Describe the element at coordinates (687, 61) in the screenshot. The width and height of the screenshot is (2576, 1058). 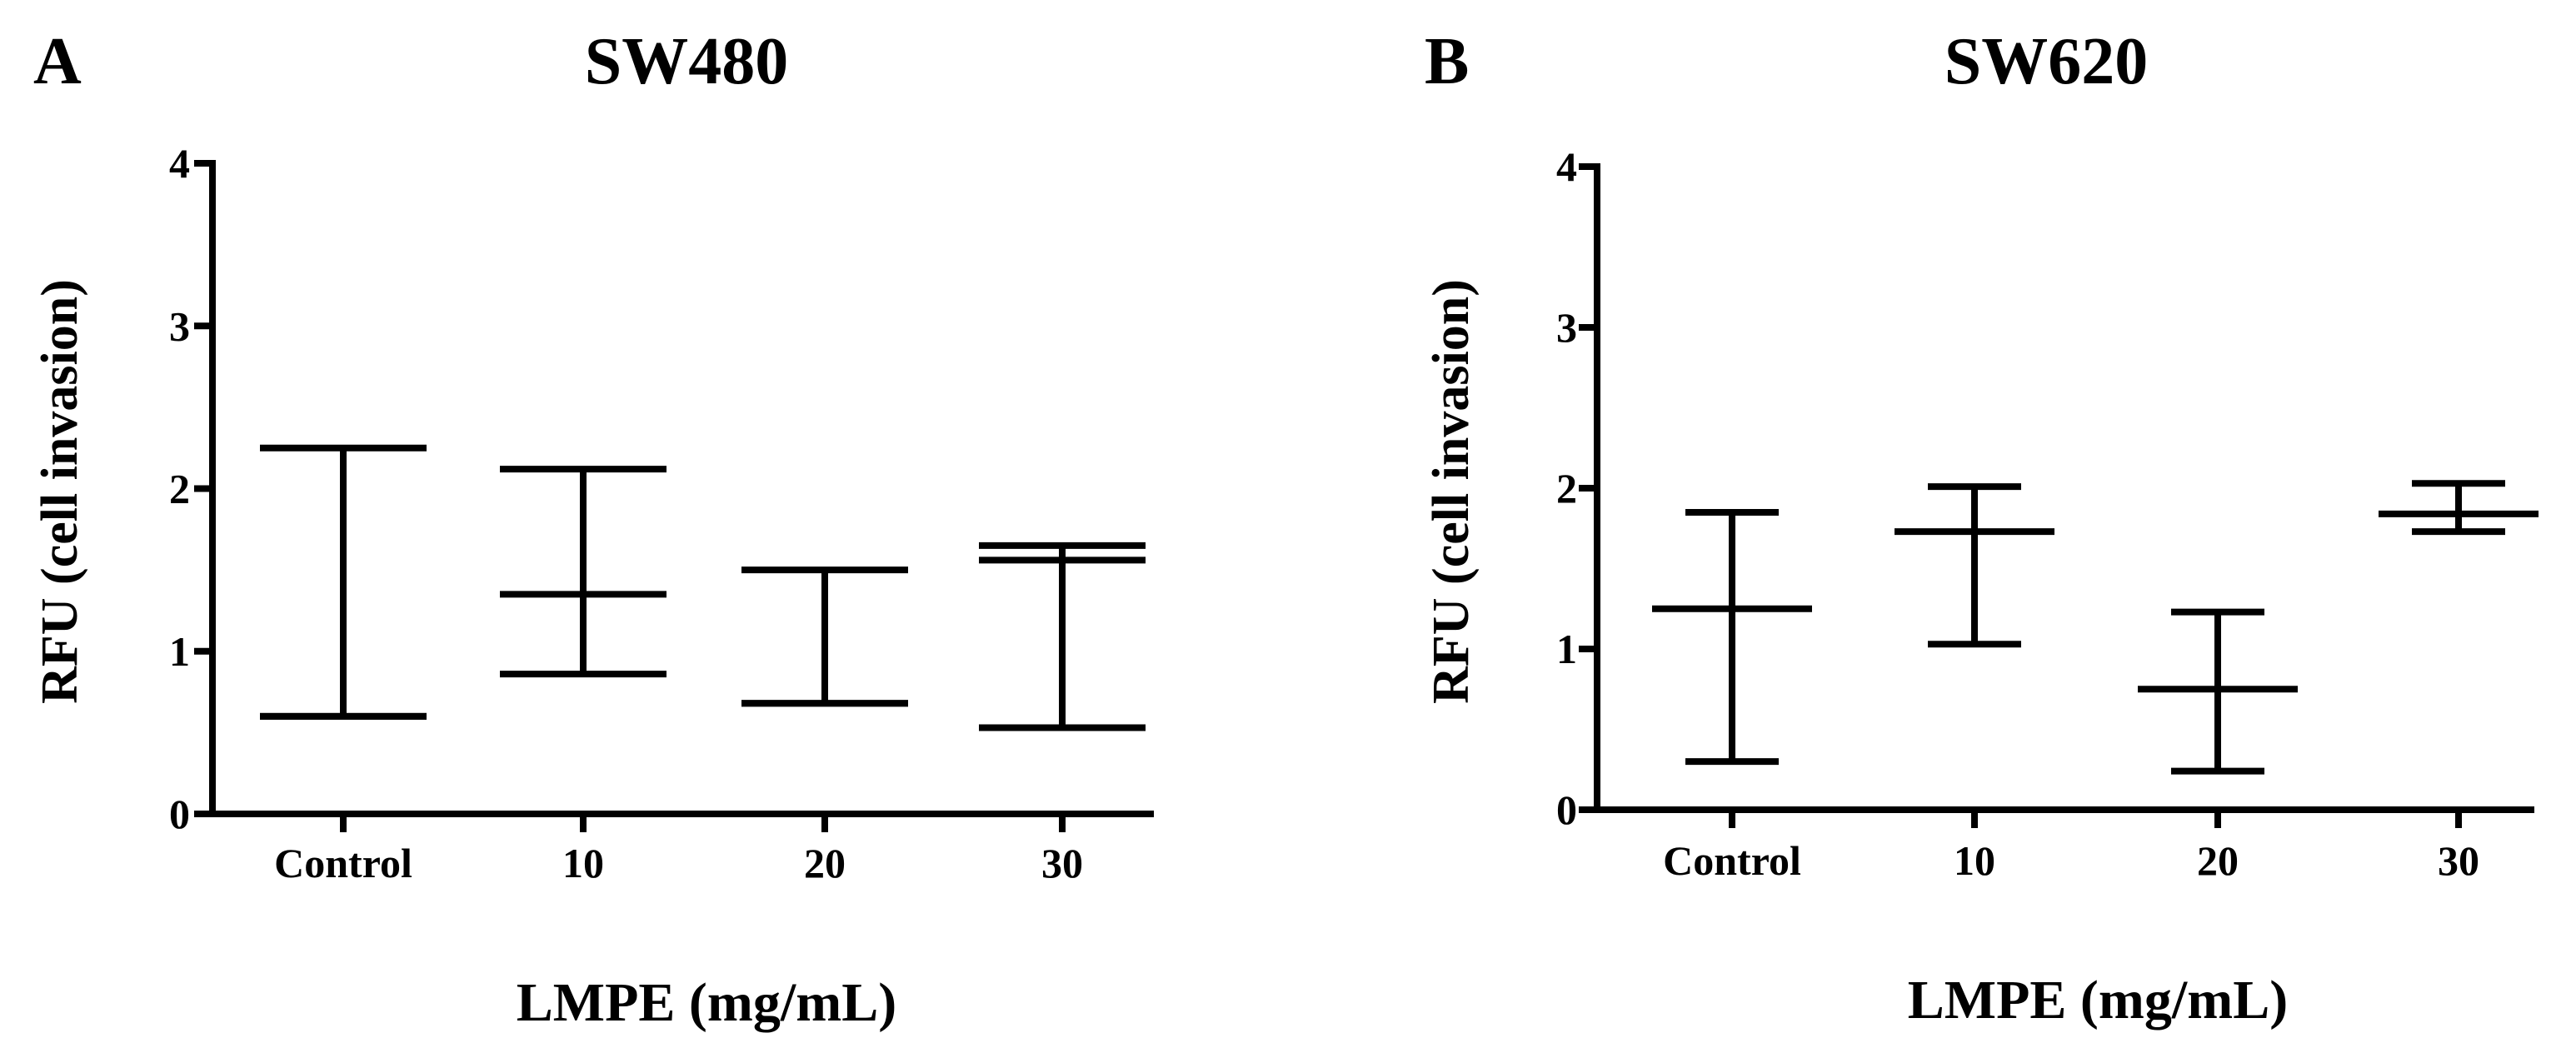
I see `chart-title: SW480` at that location.